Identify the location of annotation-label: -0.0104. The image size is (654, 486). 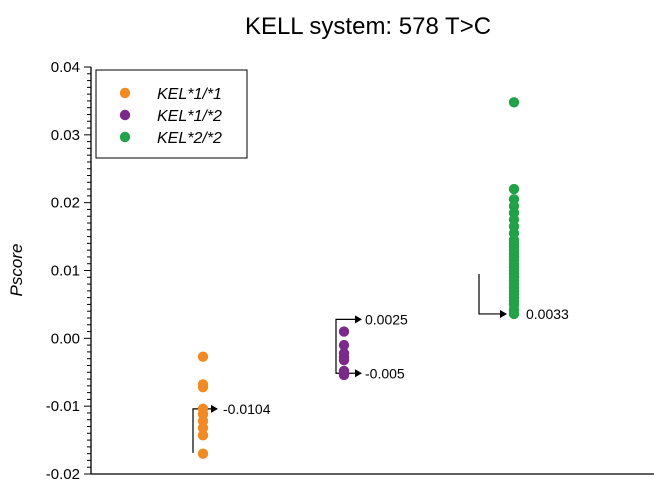
(247, 409).